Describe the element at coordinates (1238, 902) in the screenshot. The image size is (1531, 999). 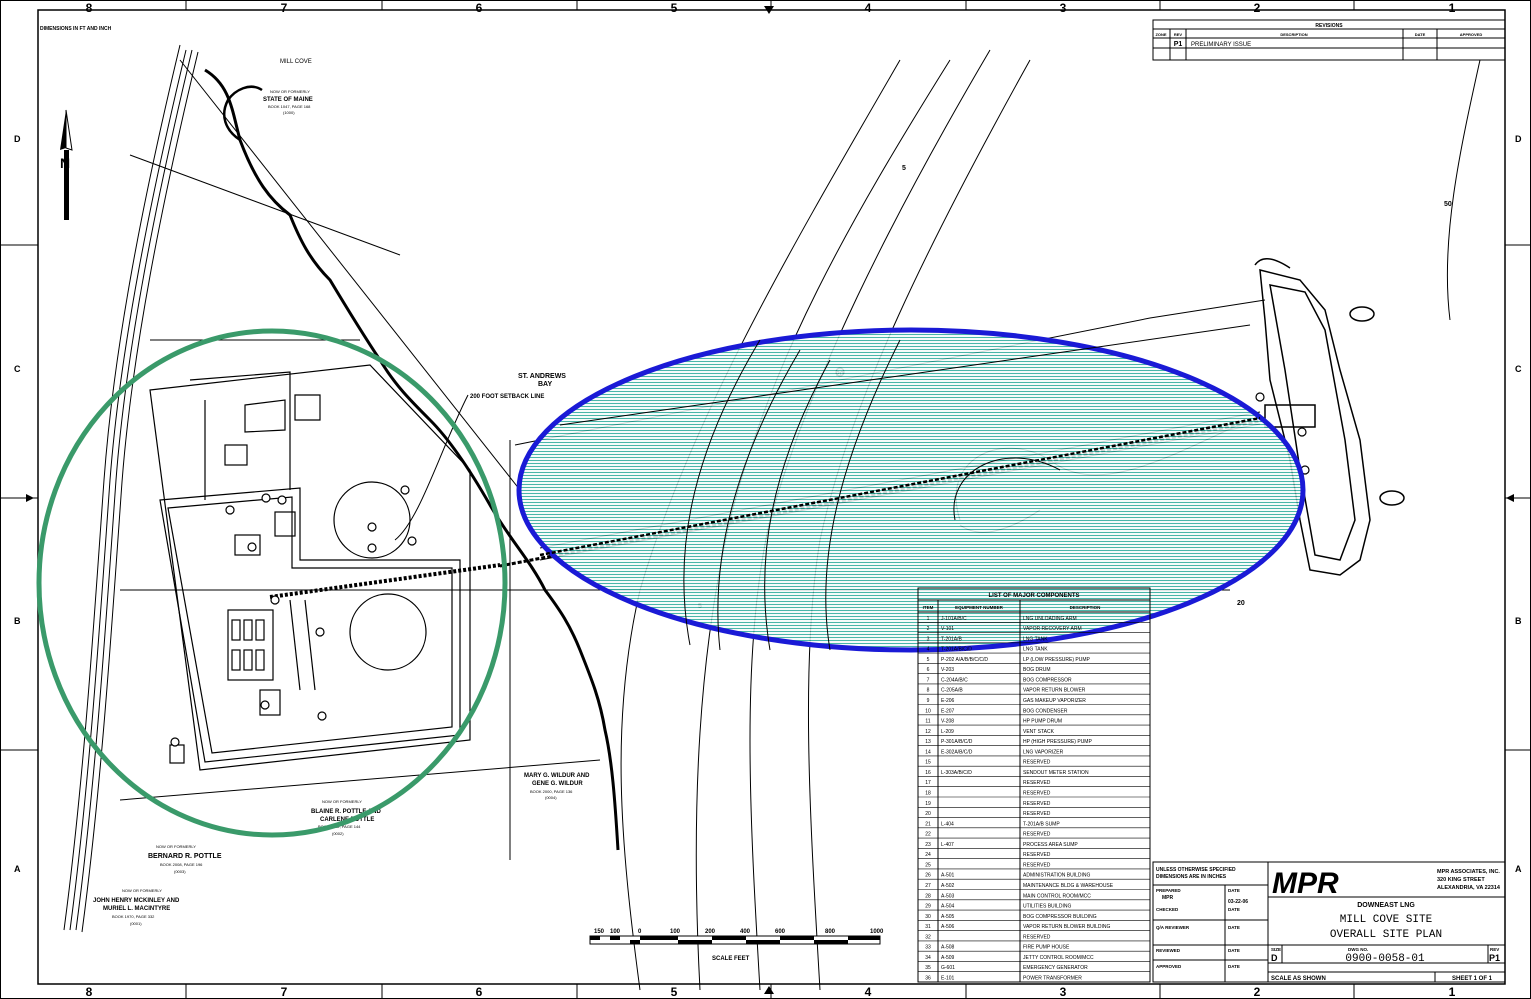
I see `svg-text: 03-22-06` at that location.